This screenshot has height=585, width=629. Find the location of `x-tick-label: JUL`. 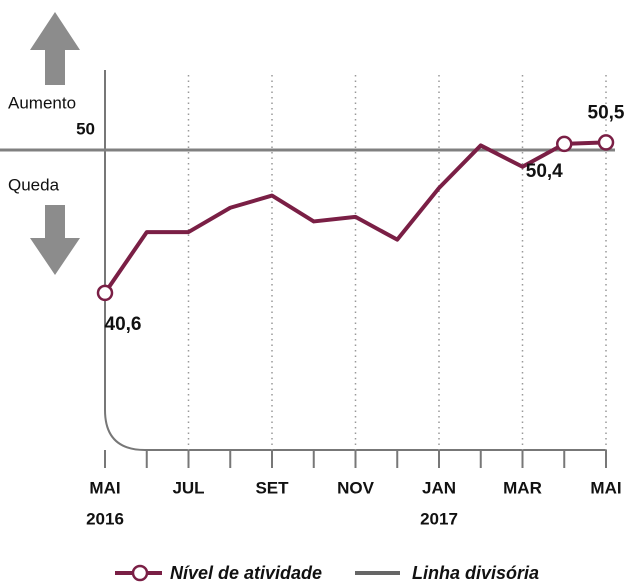

x-tick-label: JUL is located at coordinates (188, 487).